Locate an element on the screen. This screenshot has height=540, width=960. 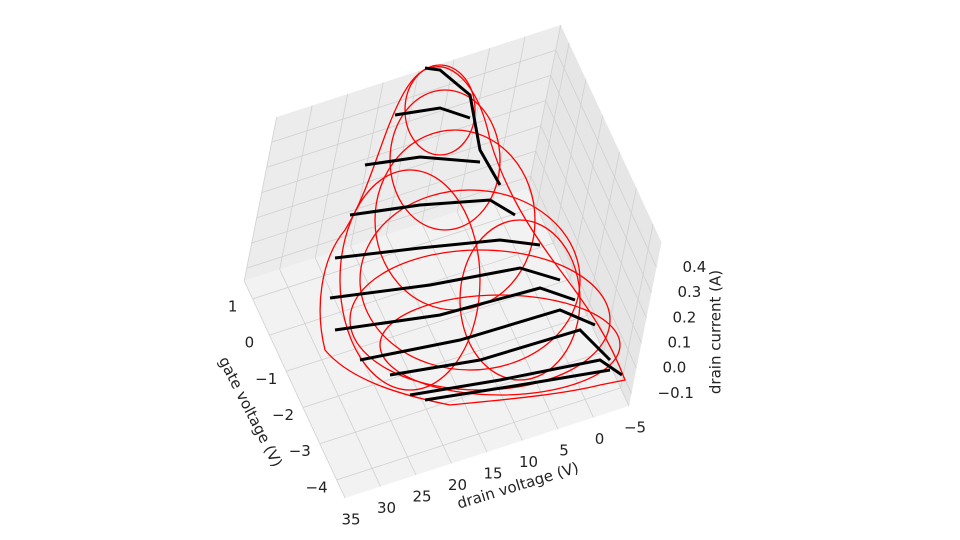
x-tick-label: 35 is located at coordinates (350, 520).